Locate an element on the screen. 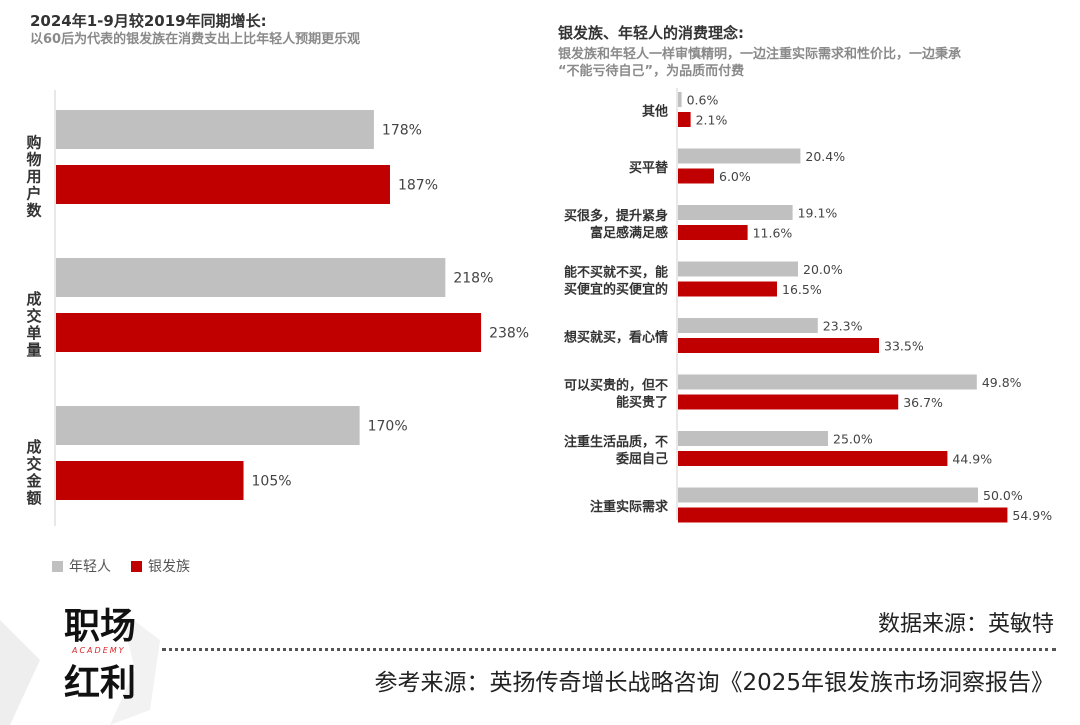 The image size is (1080, 725). legend-young-swatch is located at coordinates (57, 566).